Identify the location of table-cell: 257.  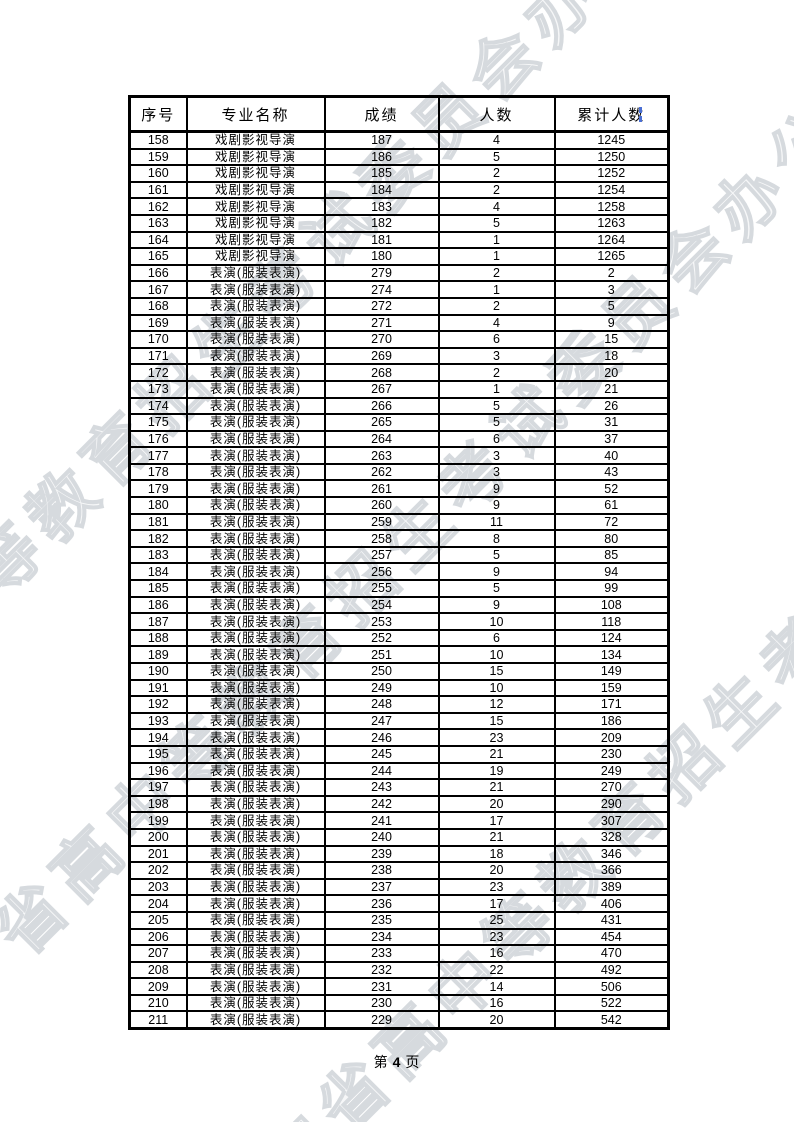
(381, 555).